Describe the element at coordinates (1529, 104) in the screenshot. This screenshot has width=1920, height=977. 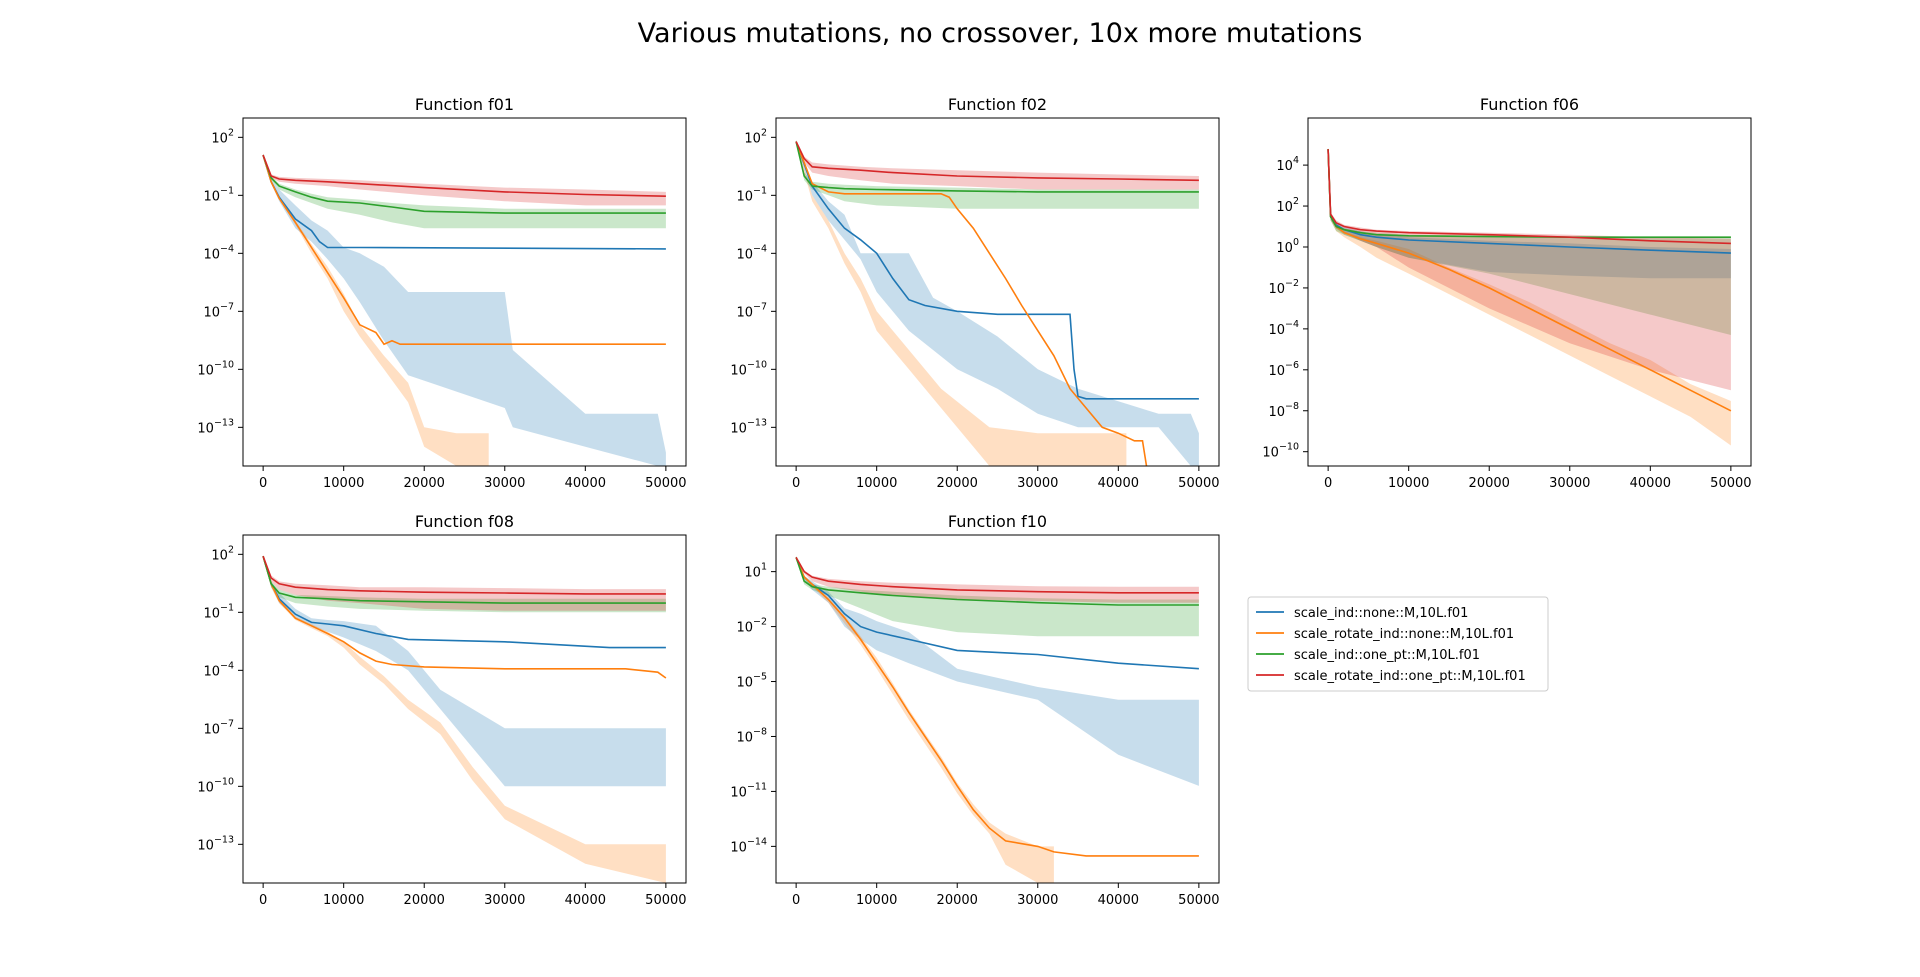
I see `subplot-title: Function f06` at that location.